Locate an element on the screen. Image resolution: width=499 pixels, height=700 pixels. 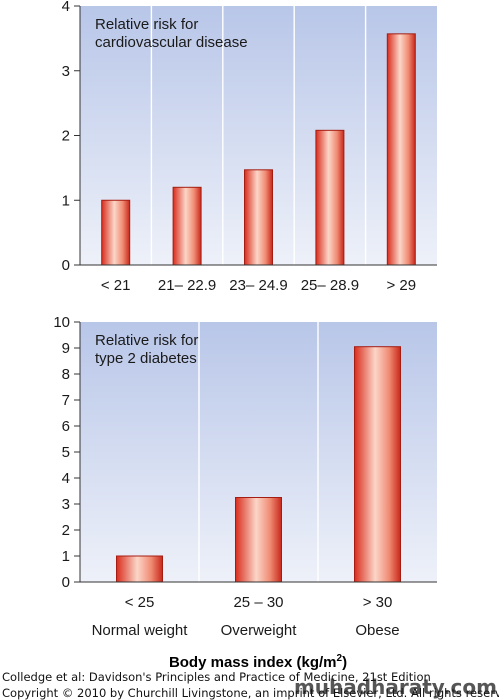
x-tick-label: > 29 is located at coordinates (401, 285).